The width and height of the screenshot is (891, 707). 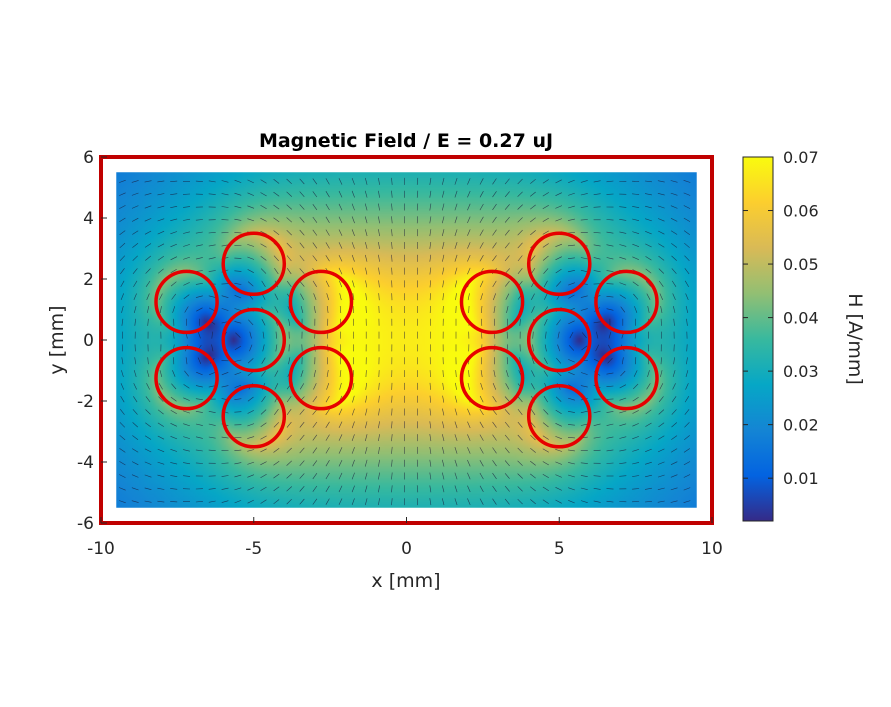 What do you see at coordinates (88, 280) in the screenshot?
I see `y-tick-label: 2` at bounding box center [88, 280].